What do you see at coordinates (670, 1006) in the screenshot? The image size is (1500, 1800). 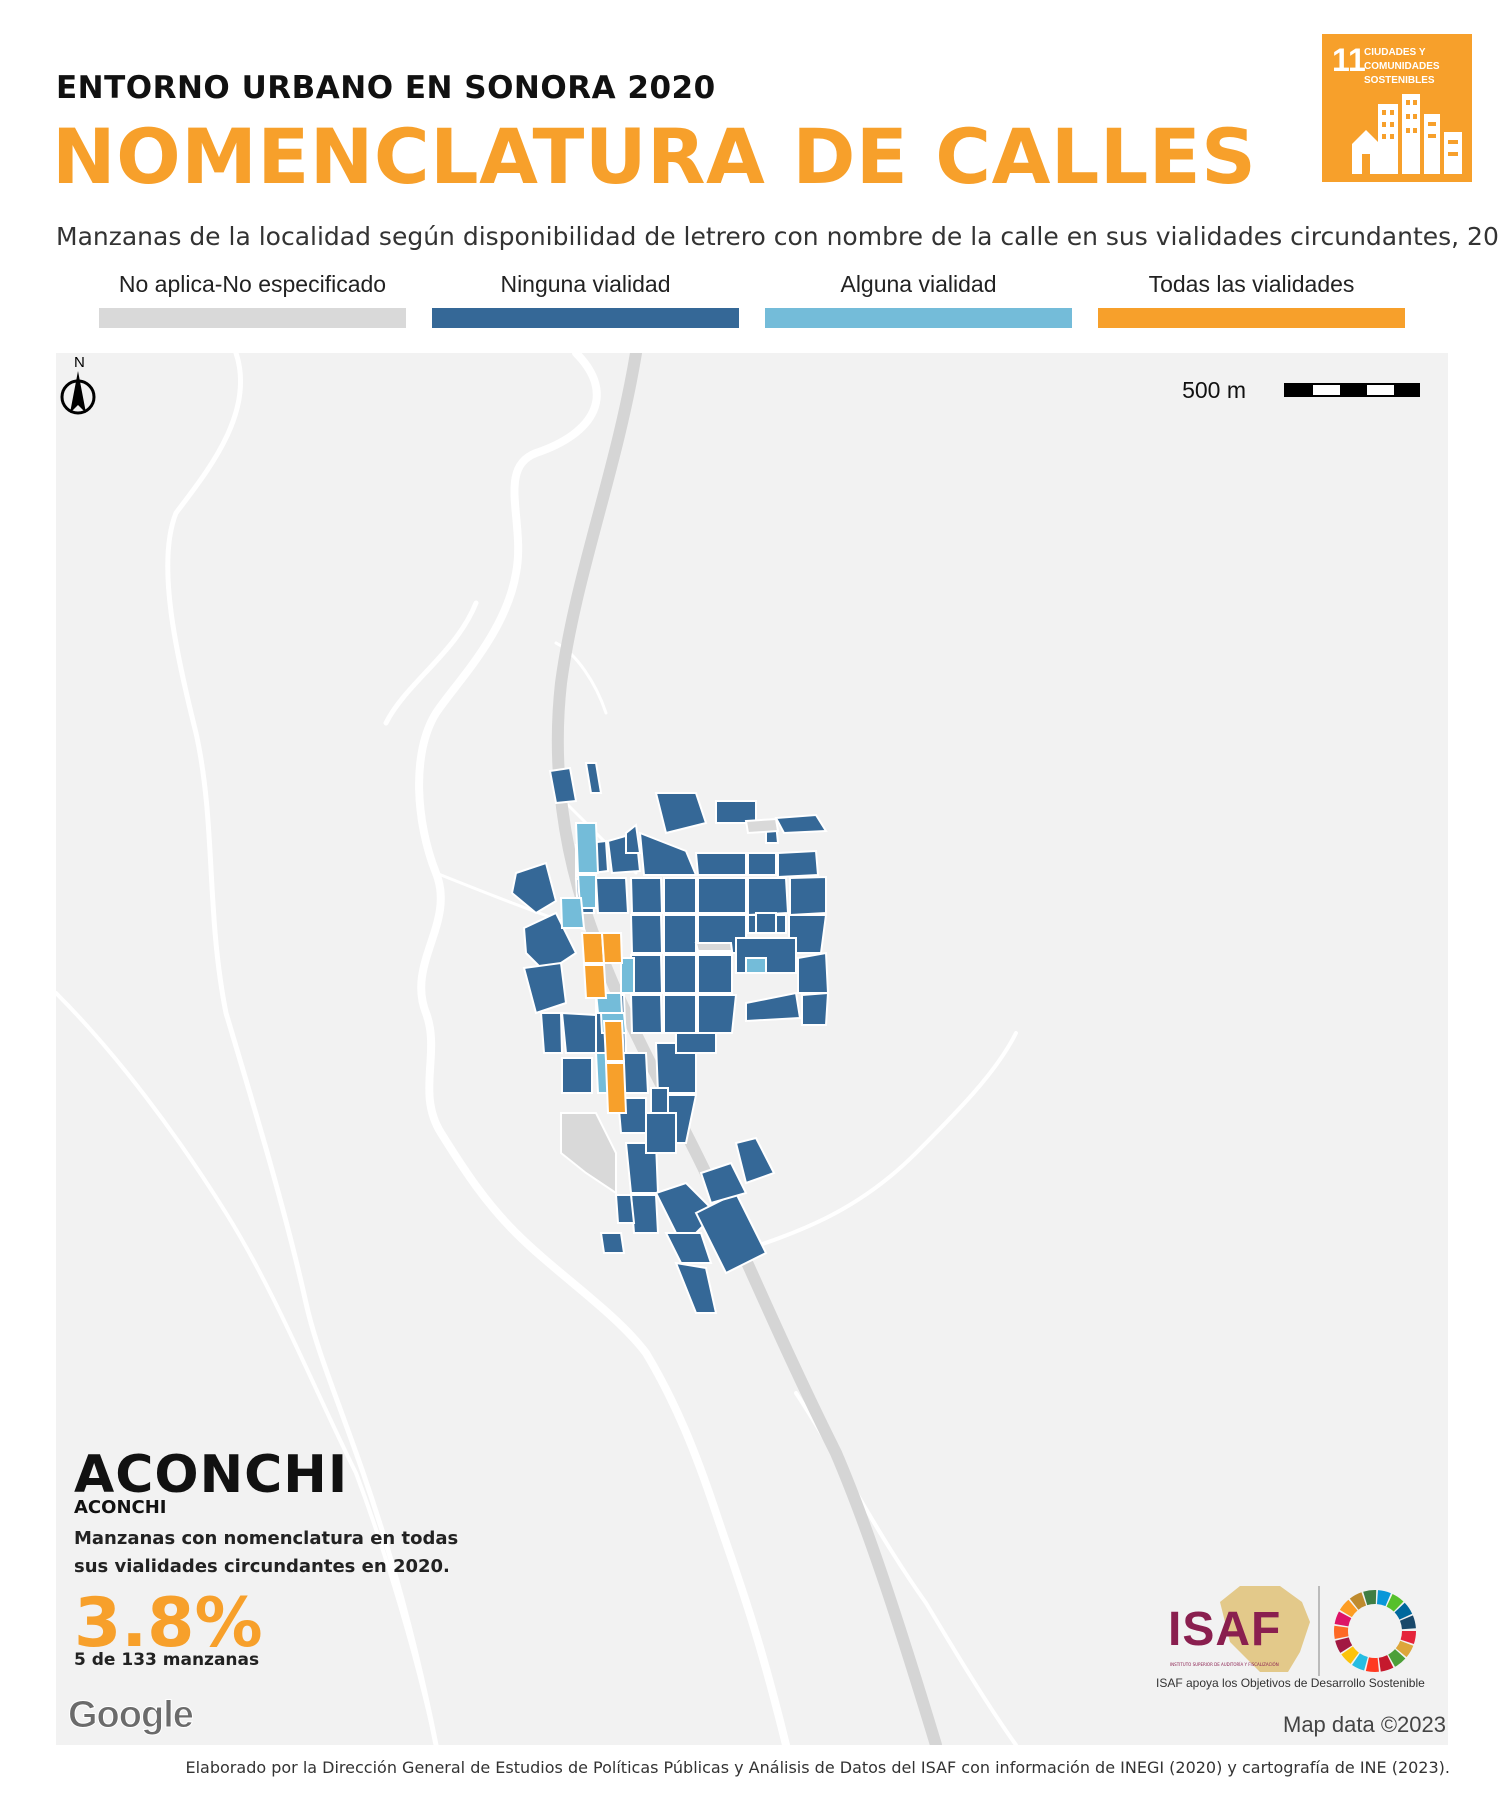 I see `blocks-no-aplica` at bounding box center [670, 1006].